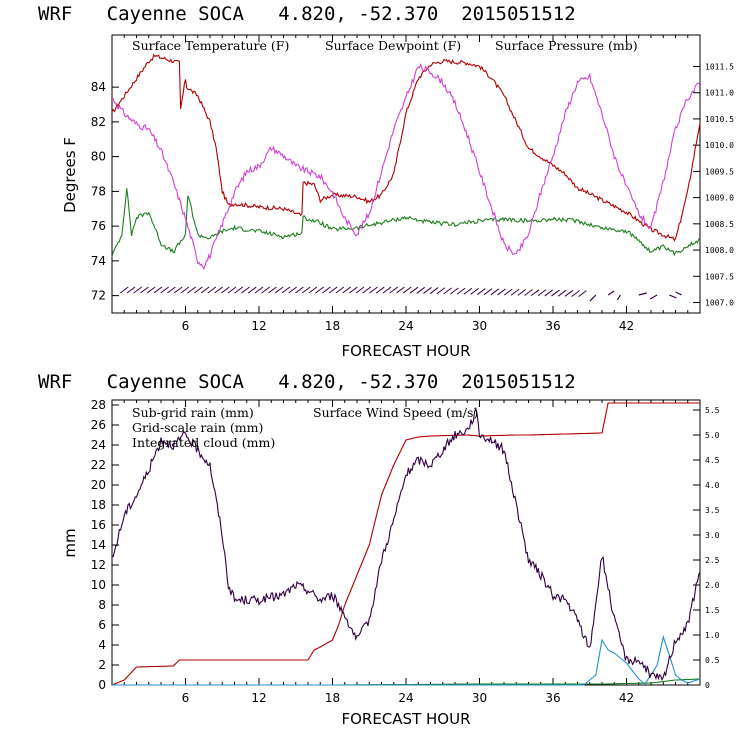  What do you see at coordinates (719, 224) in the screenshot?
I see `y2-tick-label: 1008.5` at bounding box center [719, 224].